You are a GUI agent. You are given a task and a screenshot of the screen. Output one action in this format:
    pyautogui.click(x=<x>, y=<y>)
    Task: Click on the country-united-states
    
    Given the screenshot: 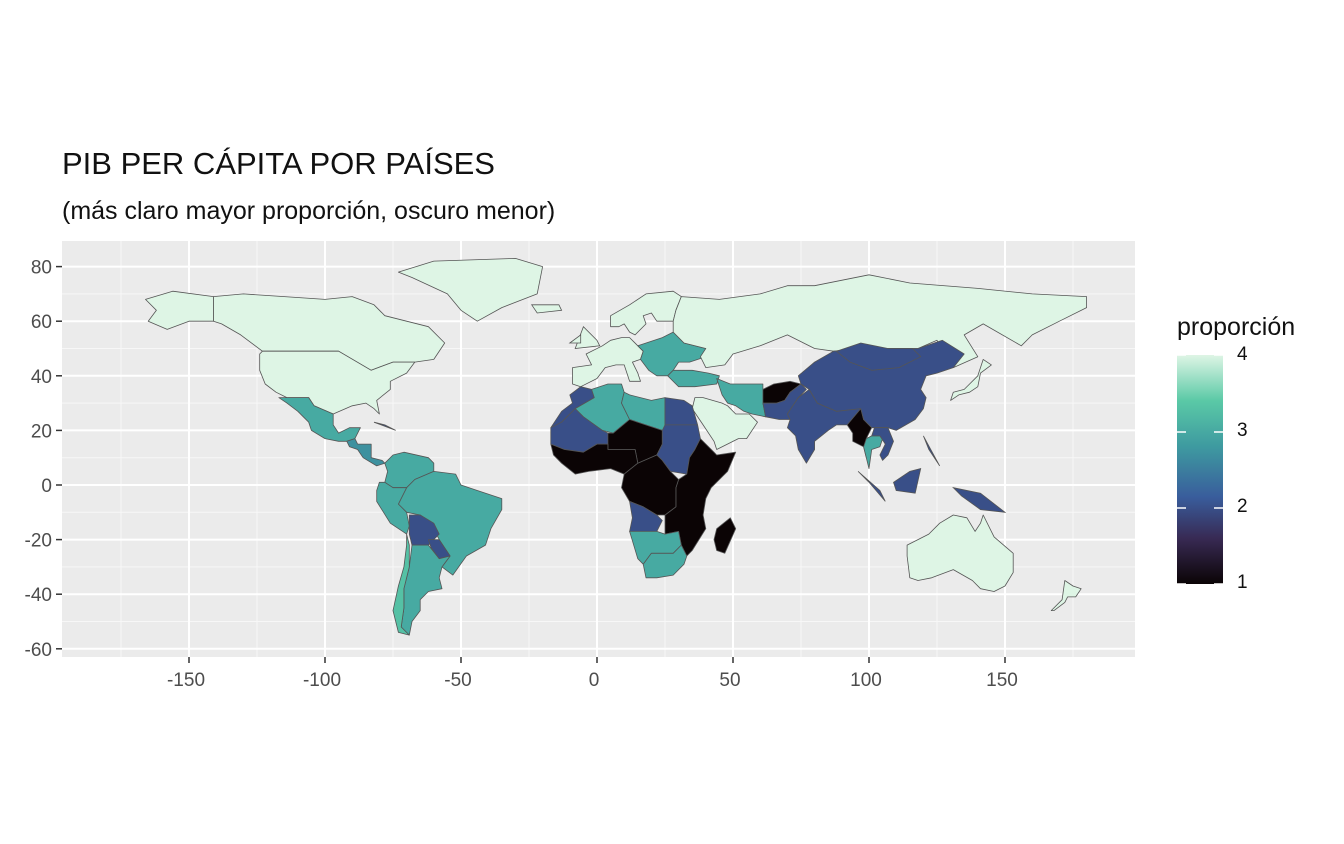 What is the action you would take?
    pyautogui.click(x=337, y=382)
    